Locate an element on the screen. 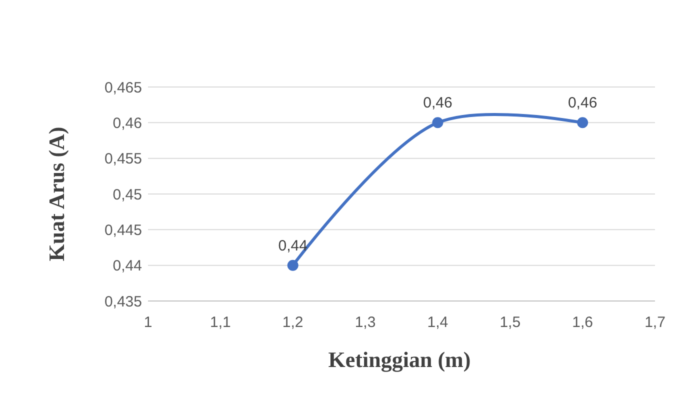 This screenshot has width=681, height=400. x-tick-label: 1,5 is located at coordinates (510, 322).